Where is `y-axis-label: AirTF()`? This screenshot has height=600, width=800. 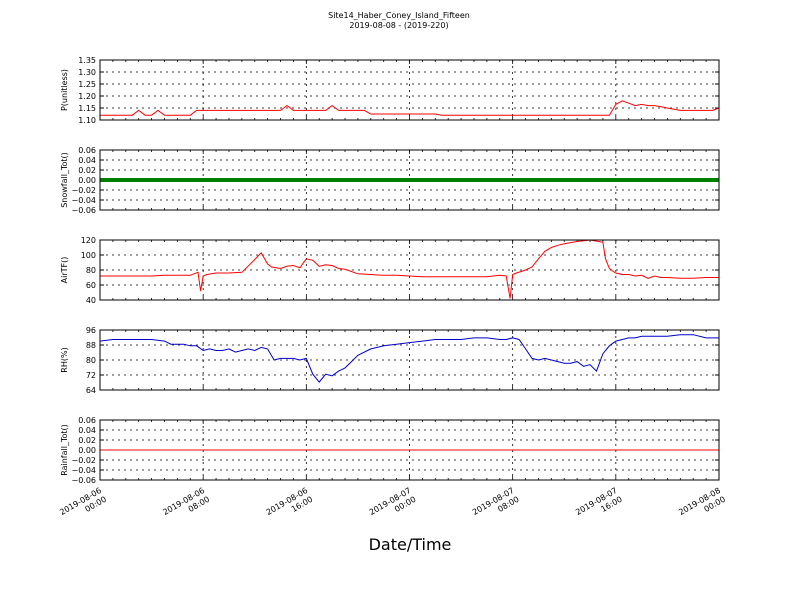 y-axis-label: AirTF() is located at coordinates (64, 270).